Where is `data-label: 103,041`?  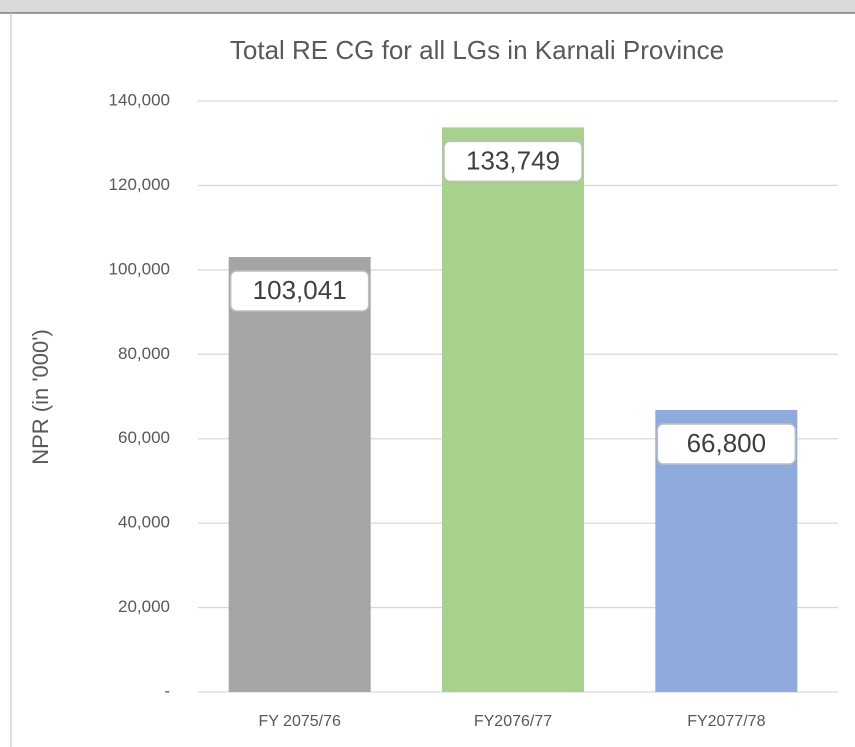
data-label: 103,041 is located at coordinates (300, 290).